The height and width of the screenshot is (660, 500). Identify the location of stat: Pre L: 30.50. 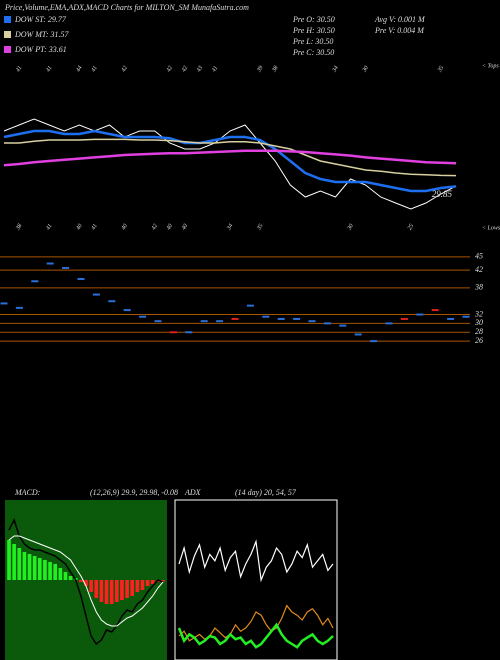
(312, 41).